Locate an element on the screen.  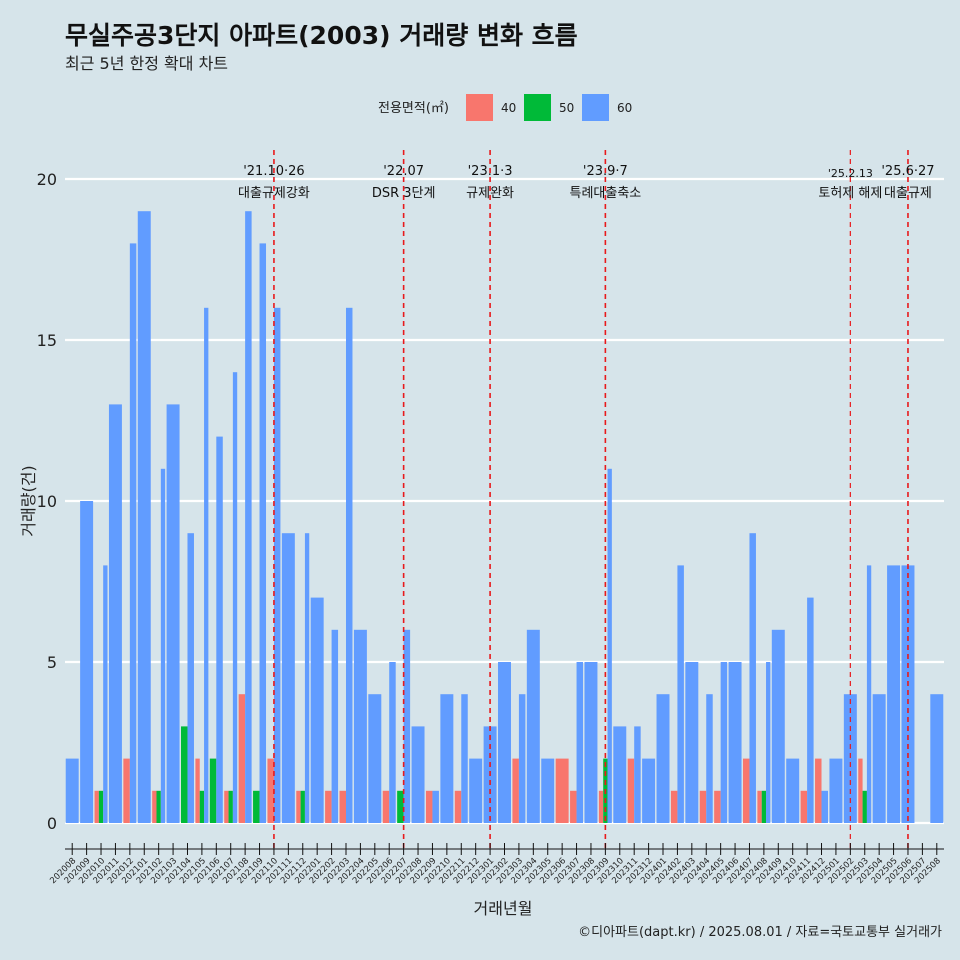
event-label: DSR 3단계 is located at coordinates (404, 193).